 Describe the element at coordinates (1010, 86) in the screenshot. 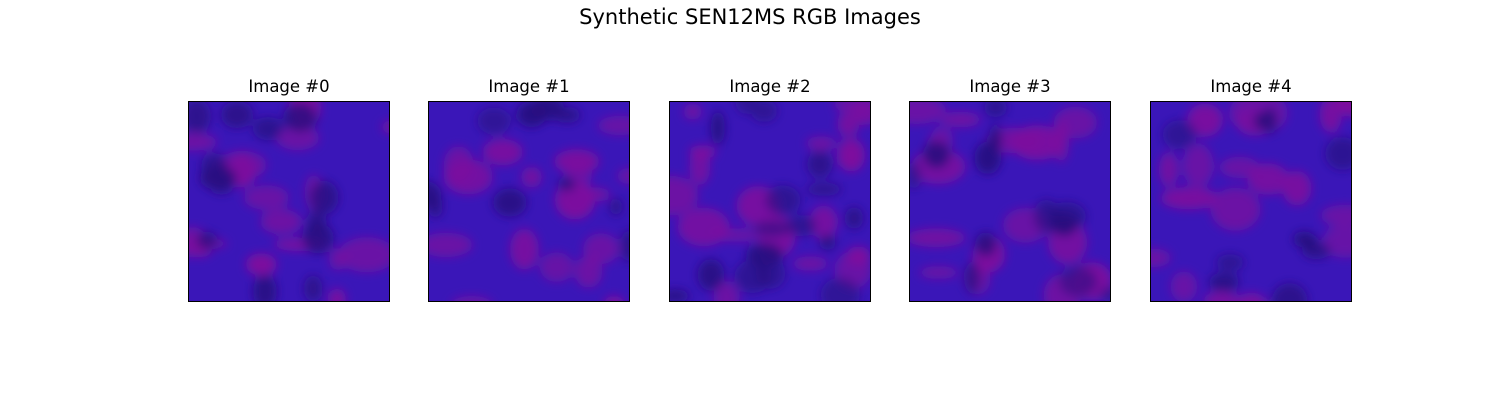

I see `image-title-3: Image #3` at that location.